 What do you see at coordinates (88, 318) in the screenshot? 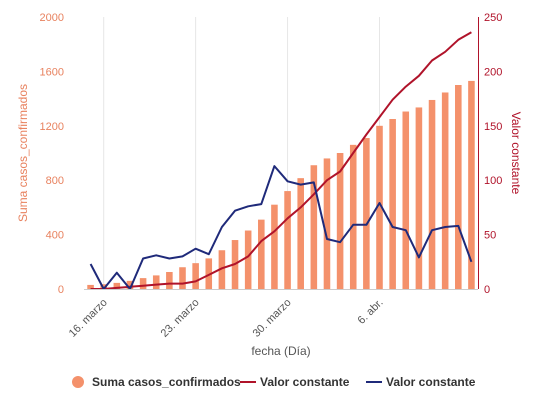
I see `x-tick-label: 16. marzo` at bounding box center [88, 318].